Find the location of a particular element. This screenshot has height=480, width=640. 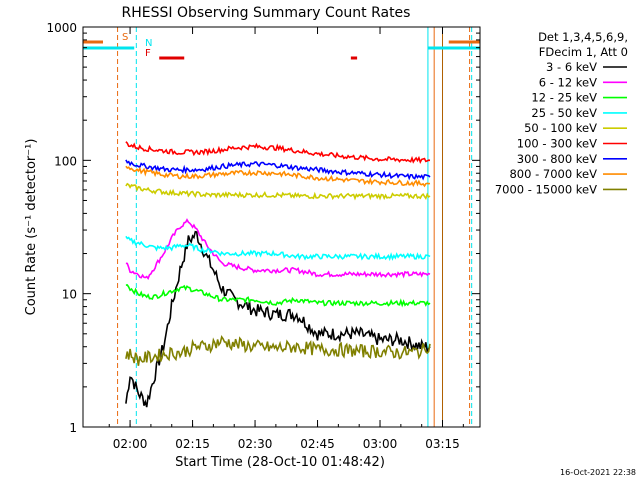

legend-label-2: 6 - 12 keV is located at coordinates (568, 82).